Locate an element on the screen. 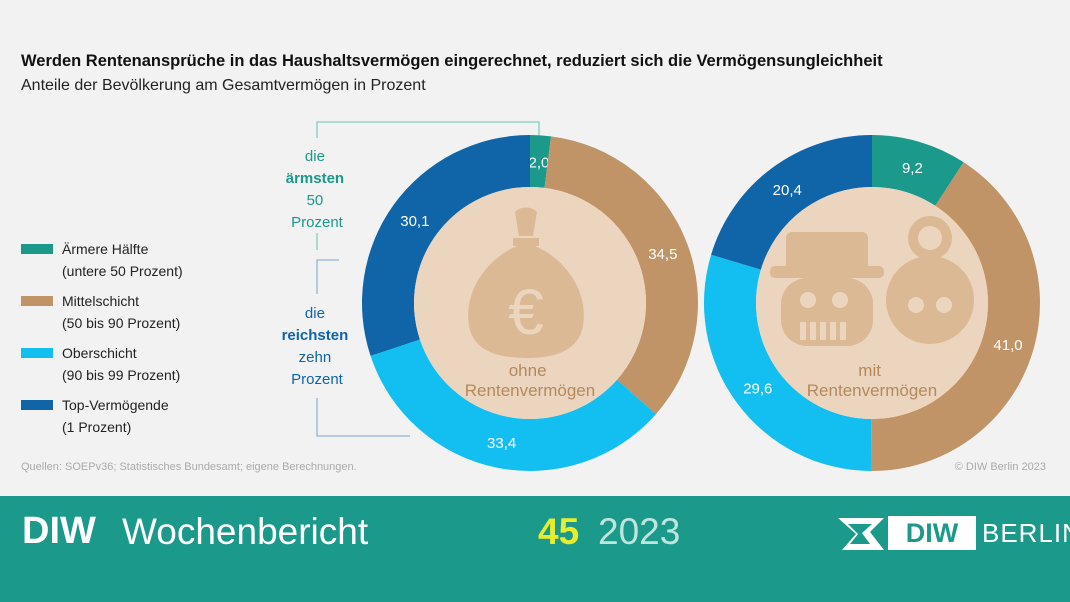 The image size is (1070, 602). legend-swatch-top is located at coordinates (37, 405).